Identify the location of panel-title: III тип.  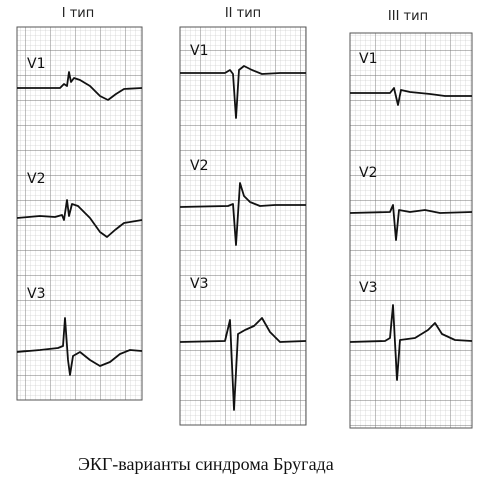
(408, 16).